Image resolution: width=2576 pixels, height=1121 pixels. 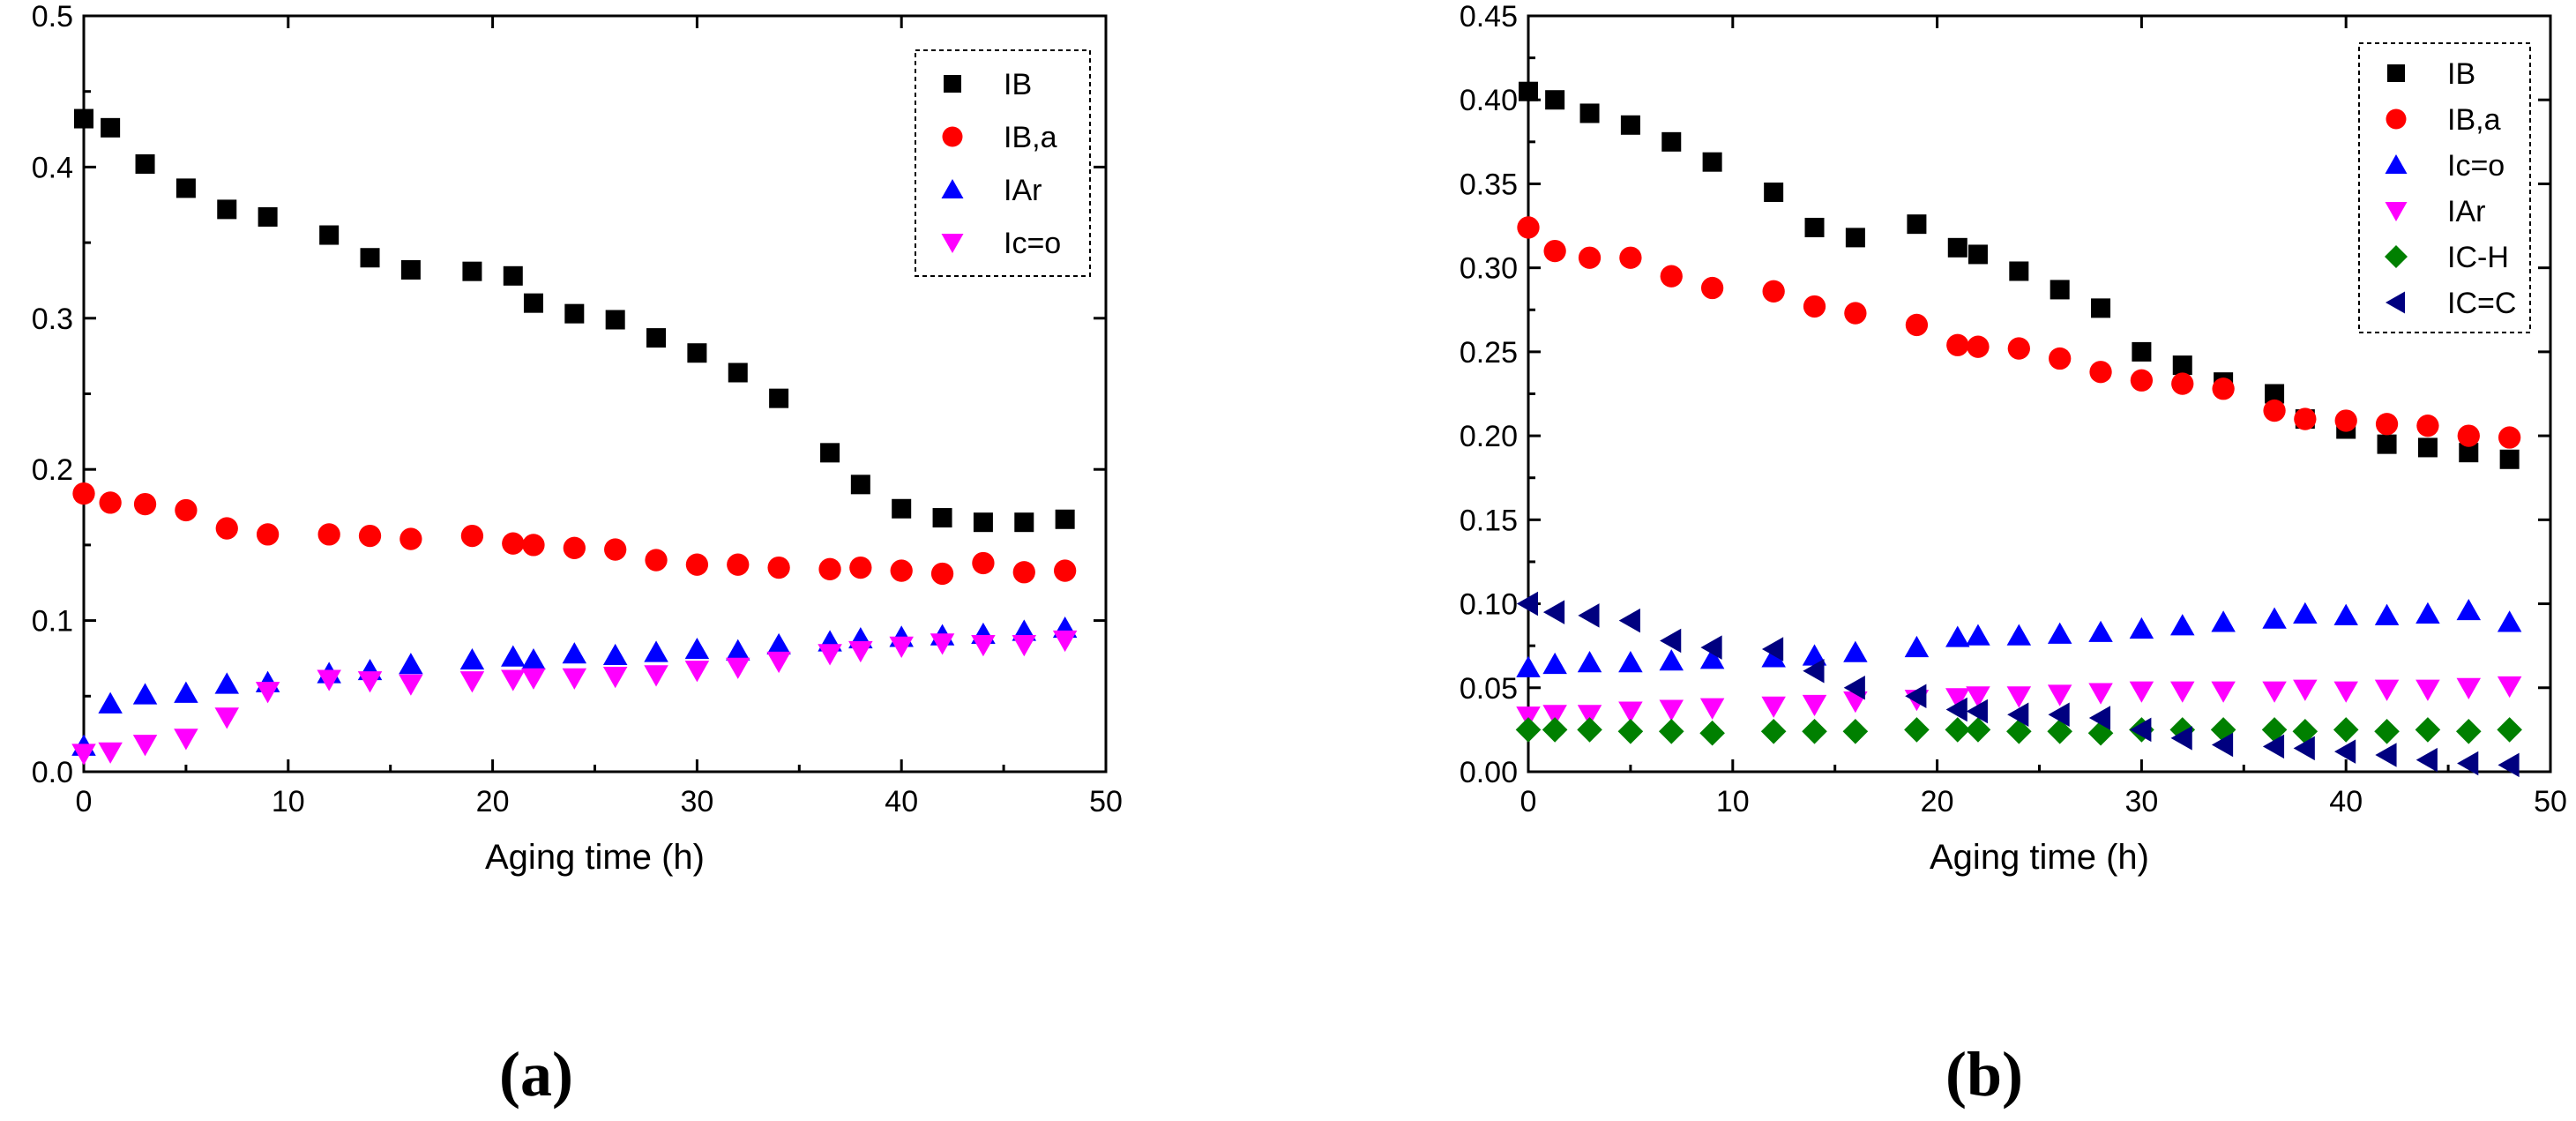 What do you see at coordinates (2478, 257) in the screenshot?
I see `legend-label-ic-h: IC-H` at bounding box center [2478, 257].